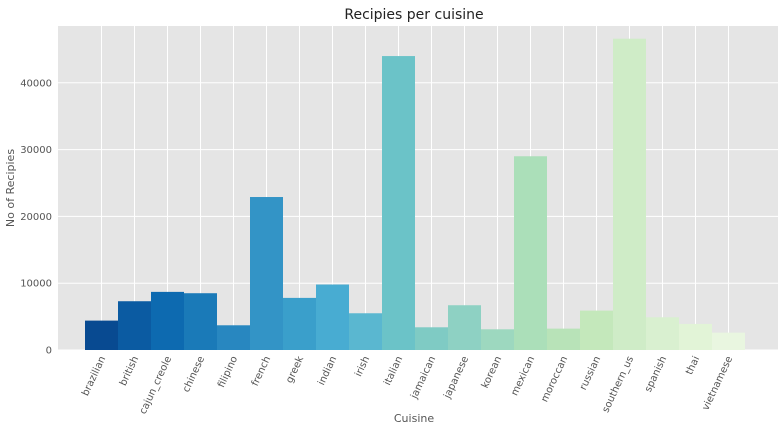 This screenshot has width=784, height=430. Describe the element at coordinates (49, 351) in the screenshot. I see `y-tick-label: 0` at that location.